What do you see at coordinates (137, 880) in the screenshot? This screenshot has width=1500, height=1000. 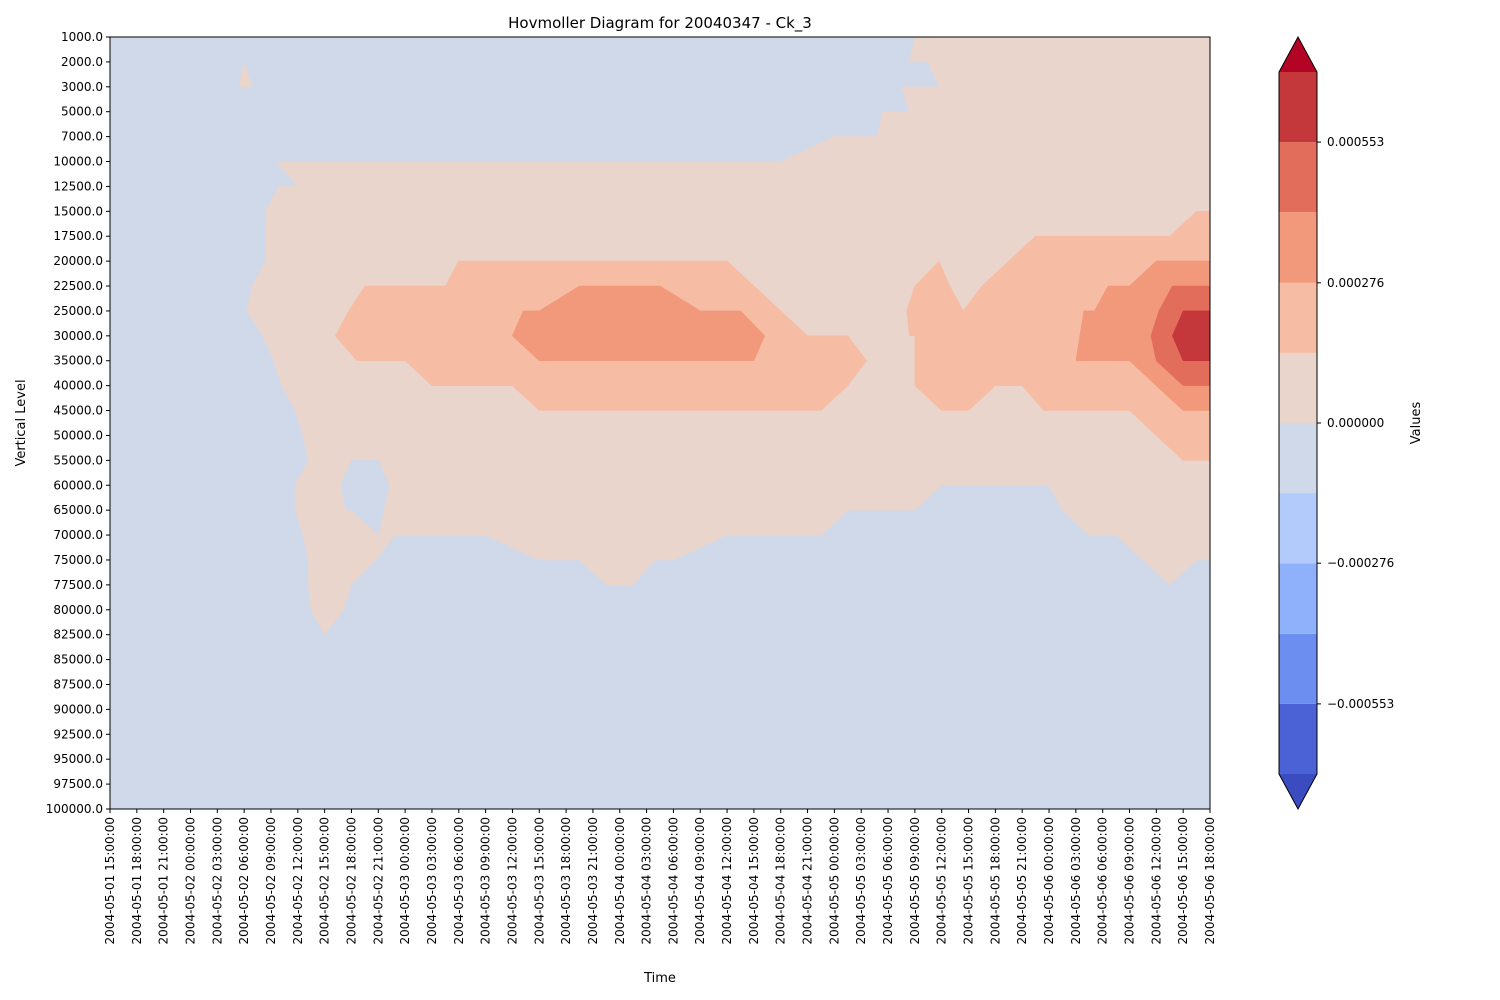 I see `x-tick-label: 2004-05-01 18:00:00` at bounding box center [137, 880].